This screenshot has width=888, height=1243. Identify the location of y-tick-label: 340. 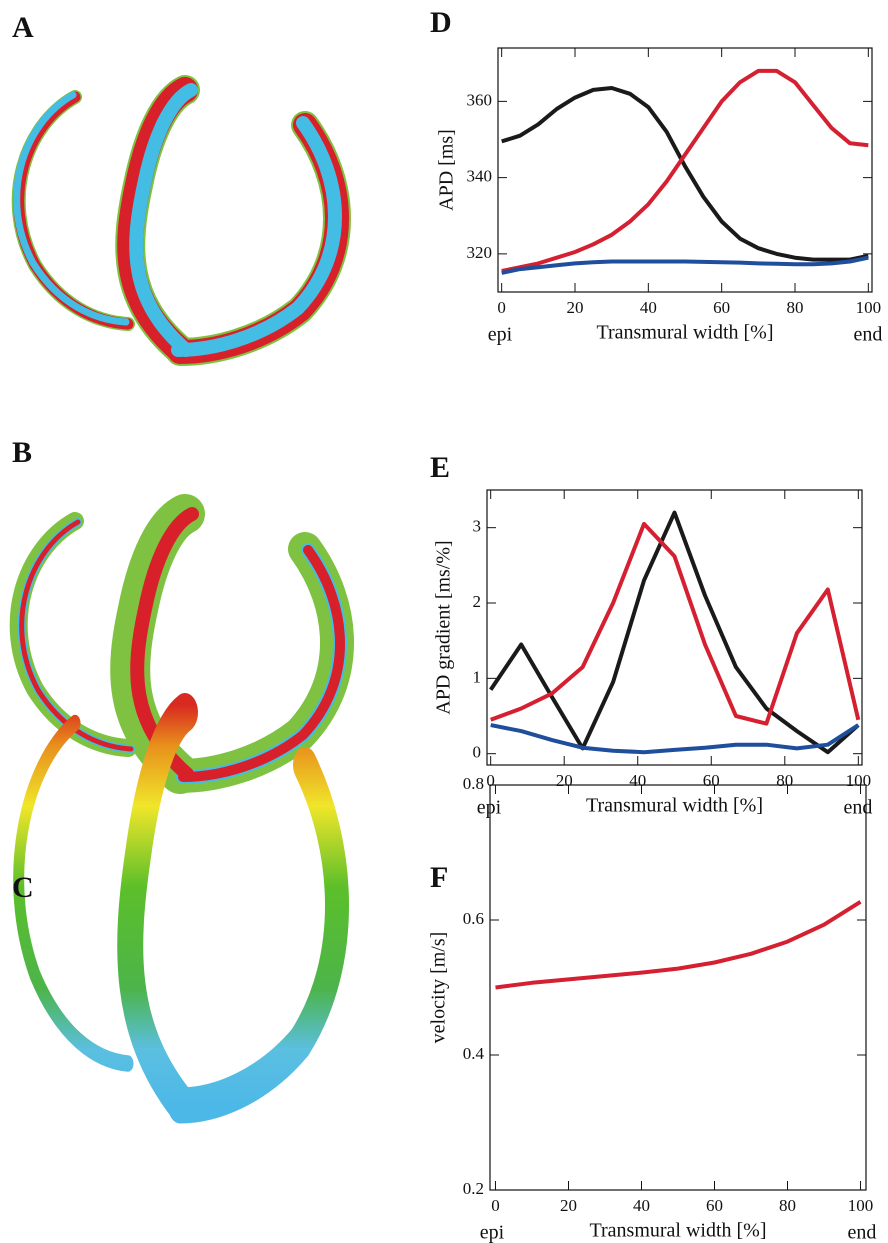
(480, 176).